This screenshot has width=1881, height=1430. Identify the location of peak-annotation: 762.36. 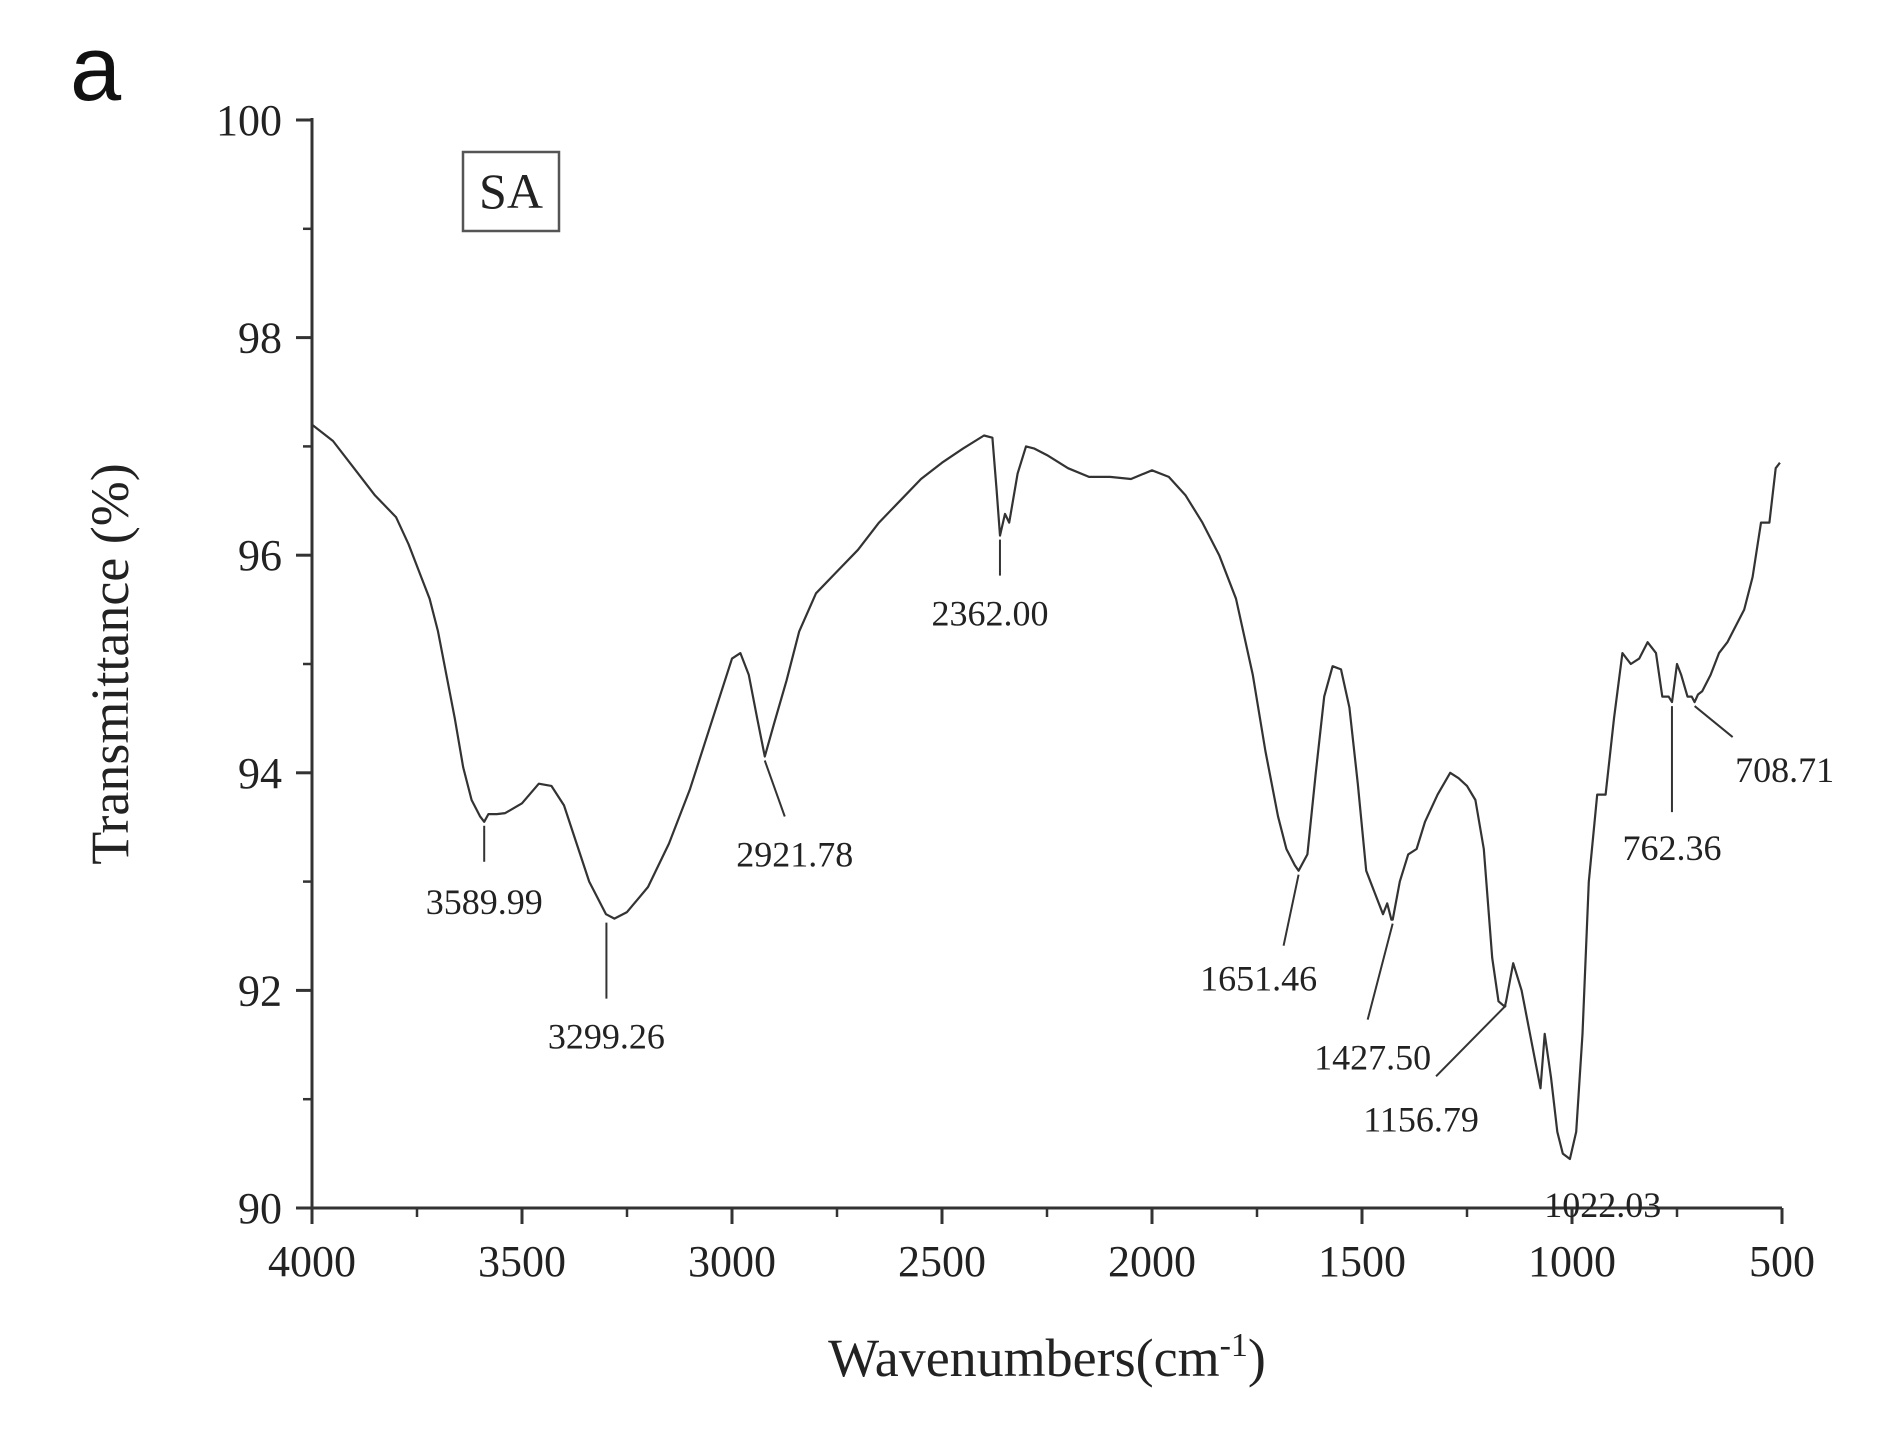
(1671, 787).